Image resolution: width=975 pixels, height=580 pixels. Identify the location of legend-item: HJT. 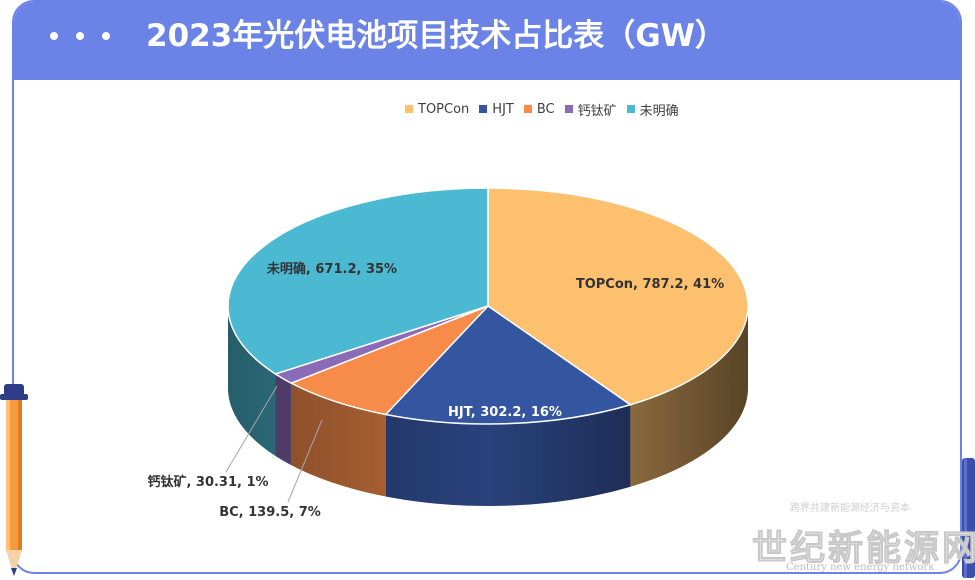
(496, 109).